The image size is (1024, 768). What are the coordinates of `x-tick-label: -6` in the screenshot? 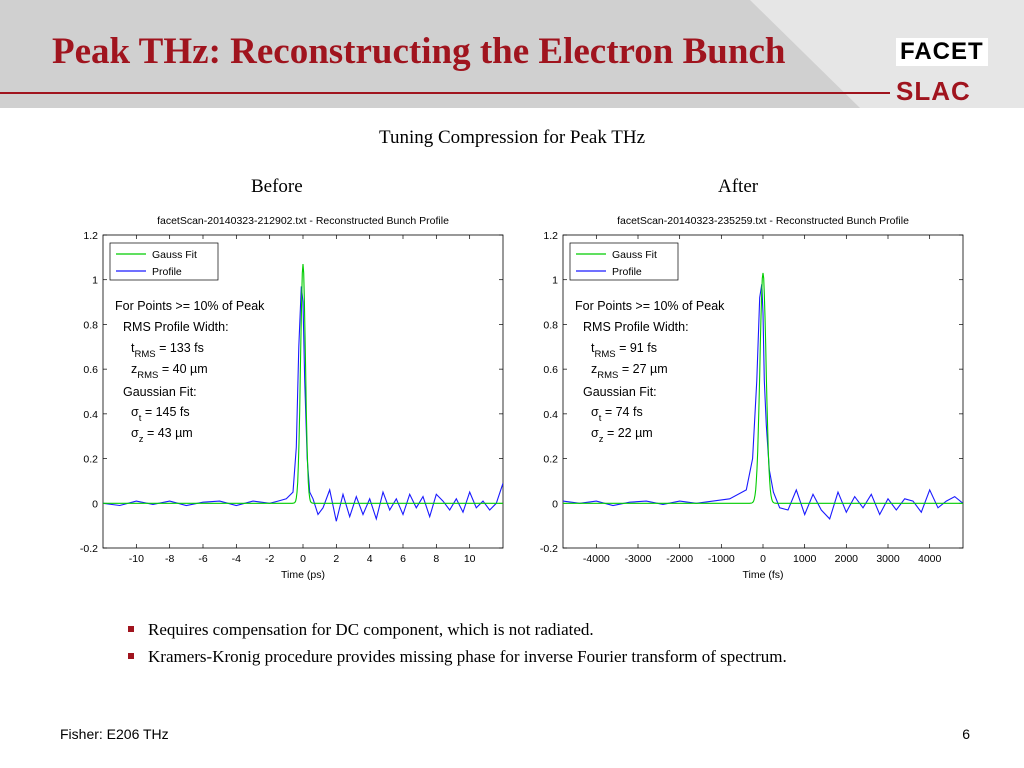 It's located at (202, 559).